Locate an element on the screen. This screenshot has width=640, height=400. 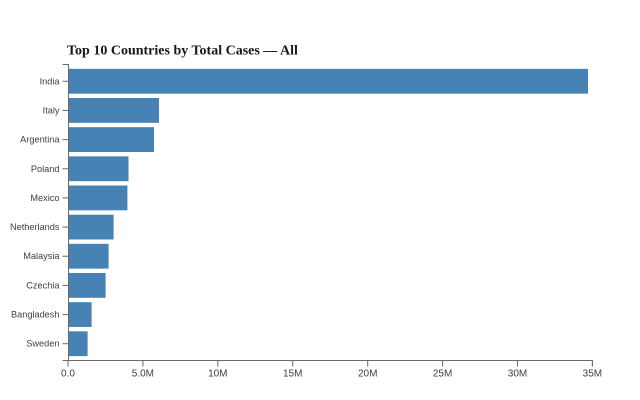
svg-text: 5.0M is located at coordinates (143, 374).